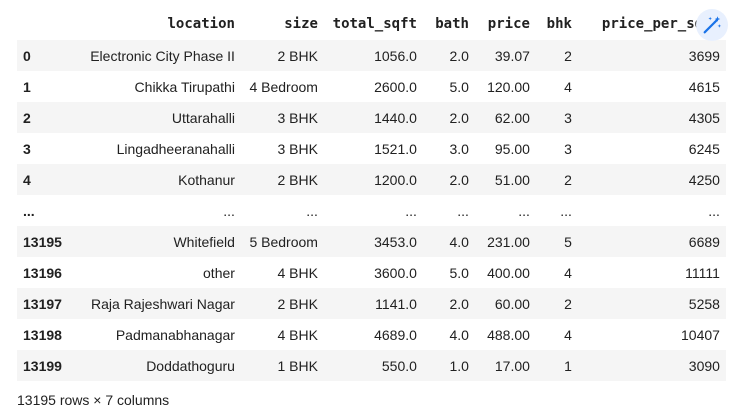 The height and width of the screenshot is (415, 731). I want to click on cell-price-per-sqft: 3090, so click(704, 365).